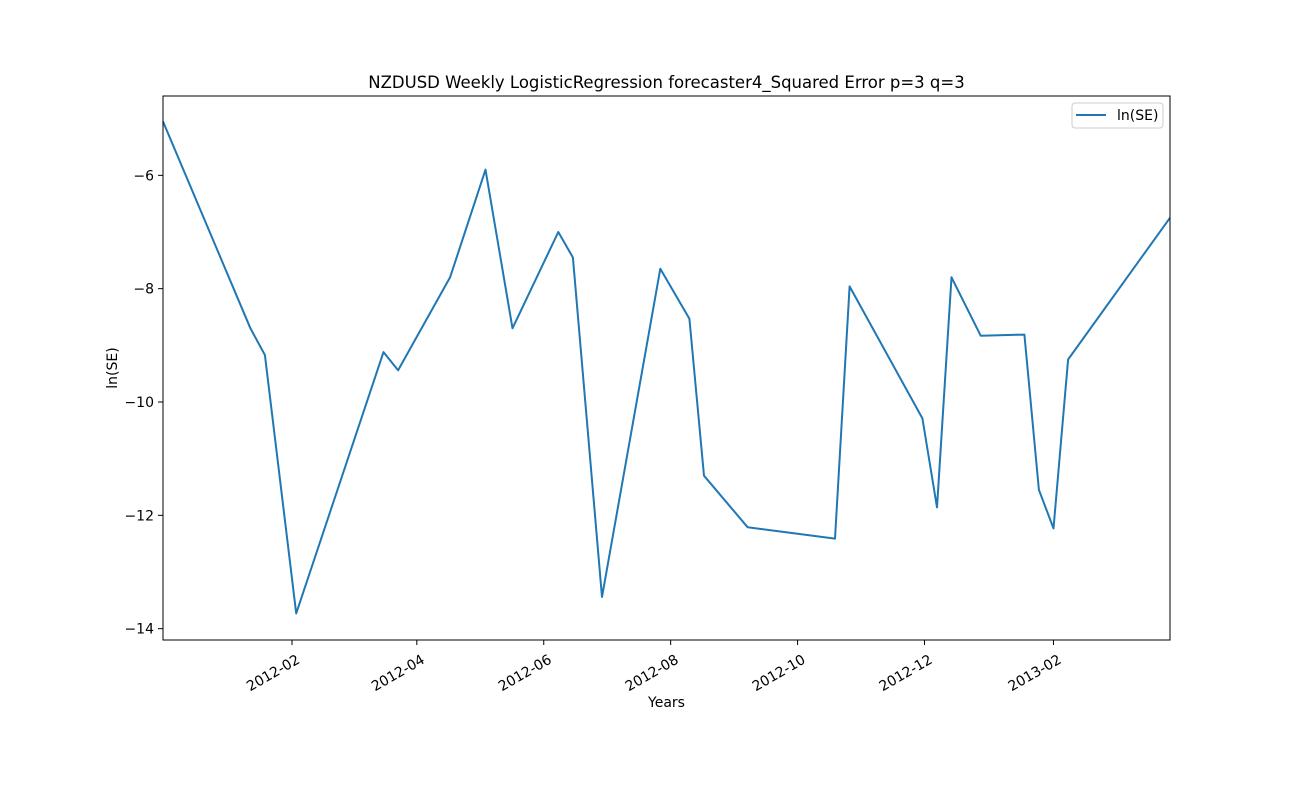  Describe the element at coordinates (113, 367) in the screenshot. I see `y-axis-title: ln(SE)` at that location.